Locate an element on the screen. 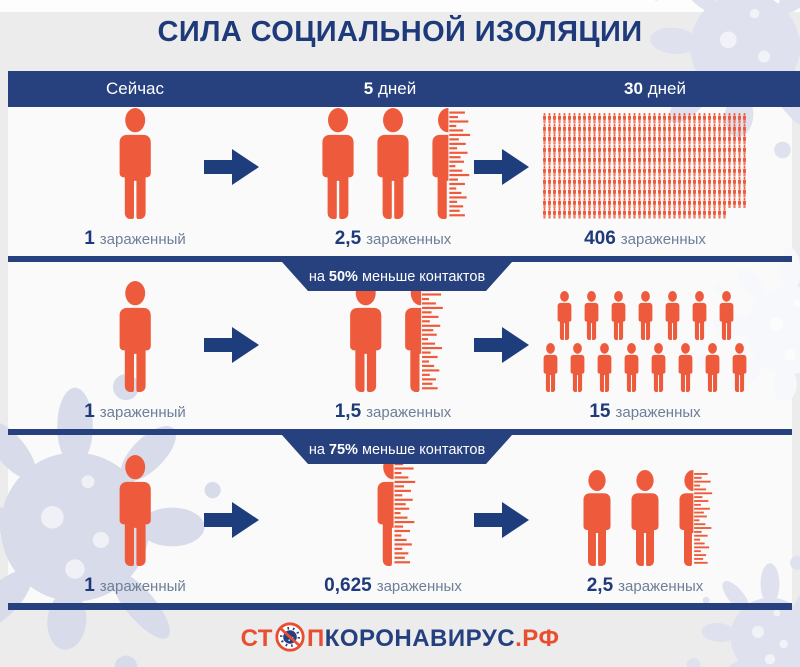 This screenshot has height=667, width=800. cell-30days-1: 406 зараженных is located at coordinates (645, 181).